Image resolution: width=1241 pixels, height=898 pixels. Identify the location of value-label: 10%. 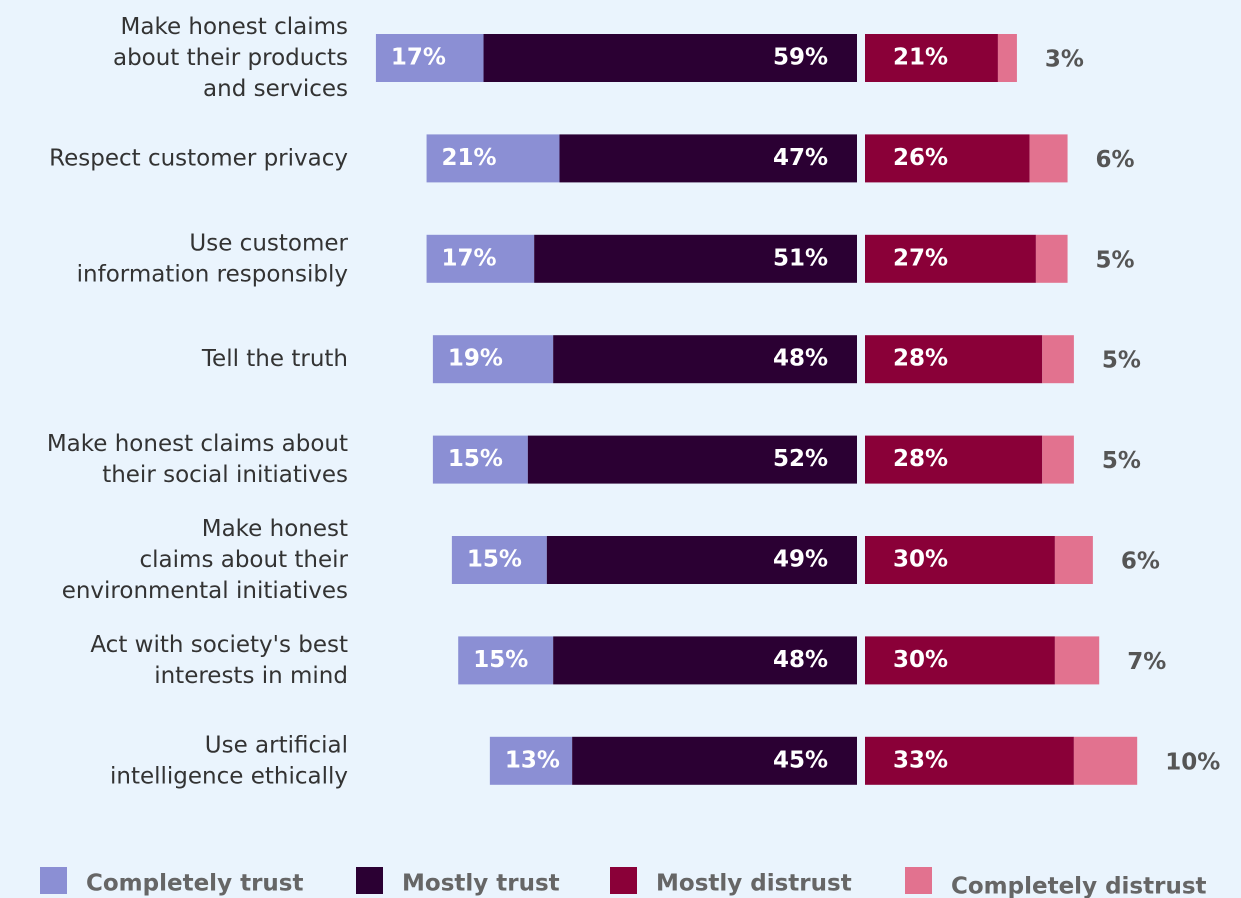
(1192, 762).